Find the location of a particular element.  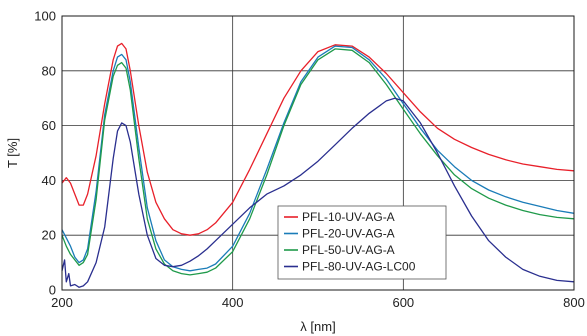

y-axis-ticks: 0 20 40 60 80 100 is located at coordinates (45, 153).